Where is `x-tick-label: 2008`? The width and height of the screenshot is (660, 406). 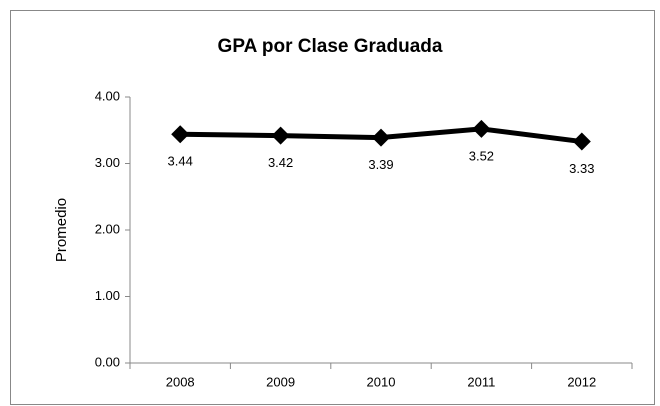
x-tick-label: 2008 is located at coordinates (180, 381).